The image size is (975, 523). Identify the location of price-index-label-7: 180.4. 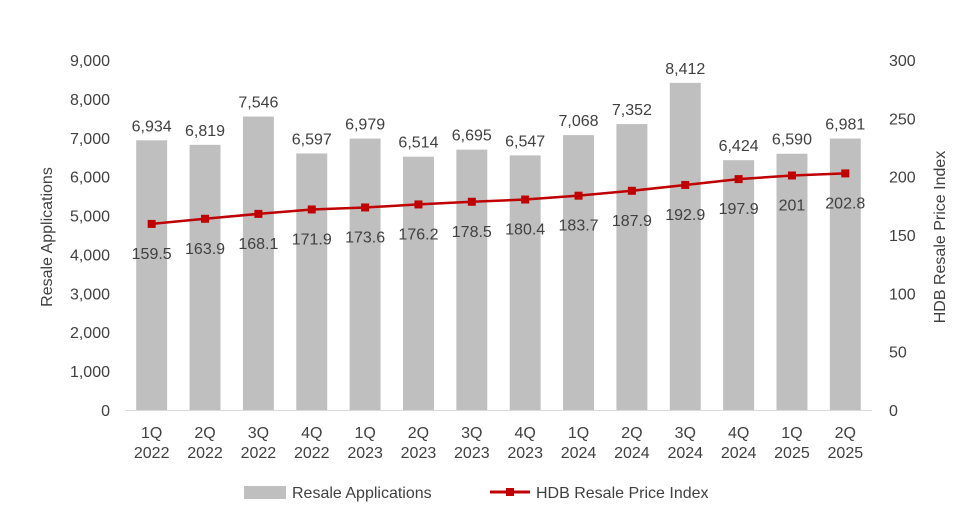
(525, 230).